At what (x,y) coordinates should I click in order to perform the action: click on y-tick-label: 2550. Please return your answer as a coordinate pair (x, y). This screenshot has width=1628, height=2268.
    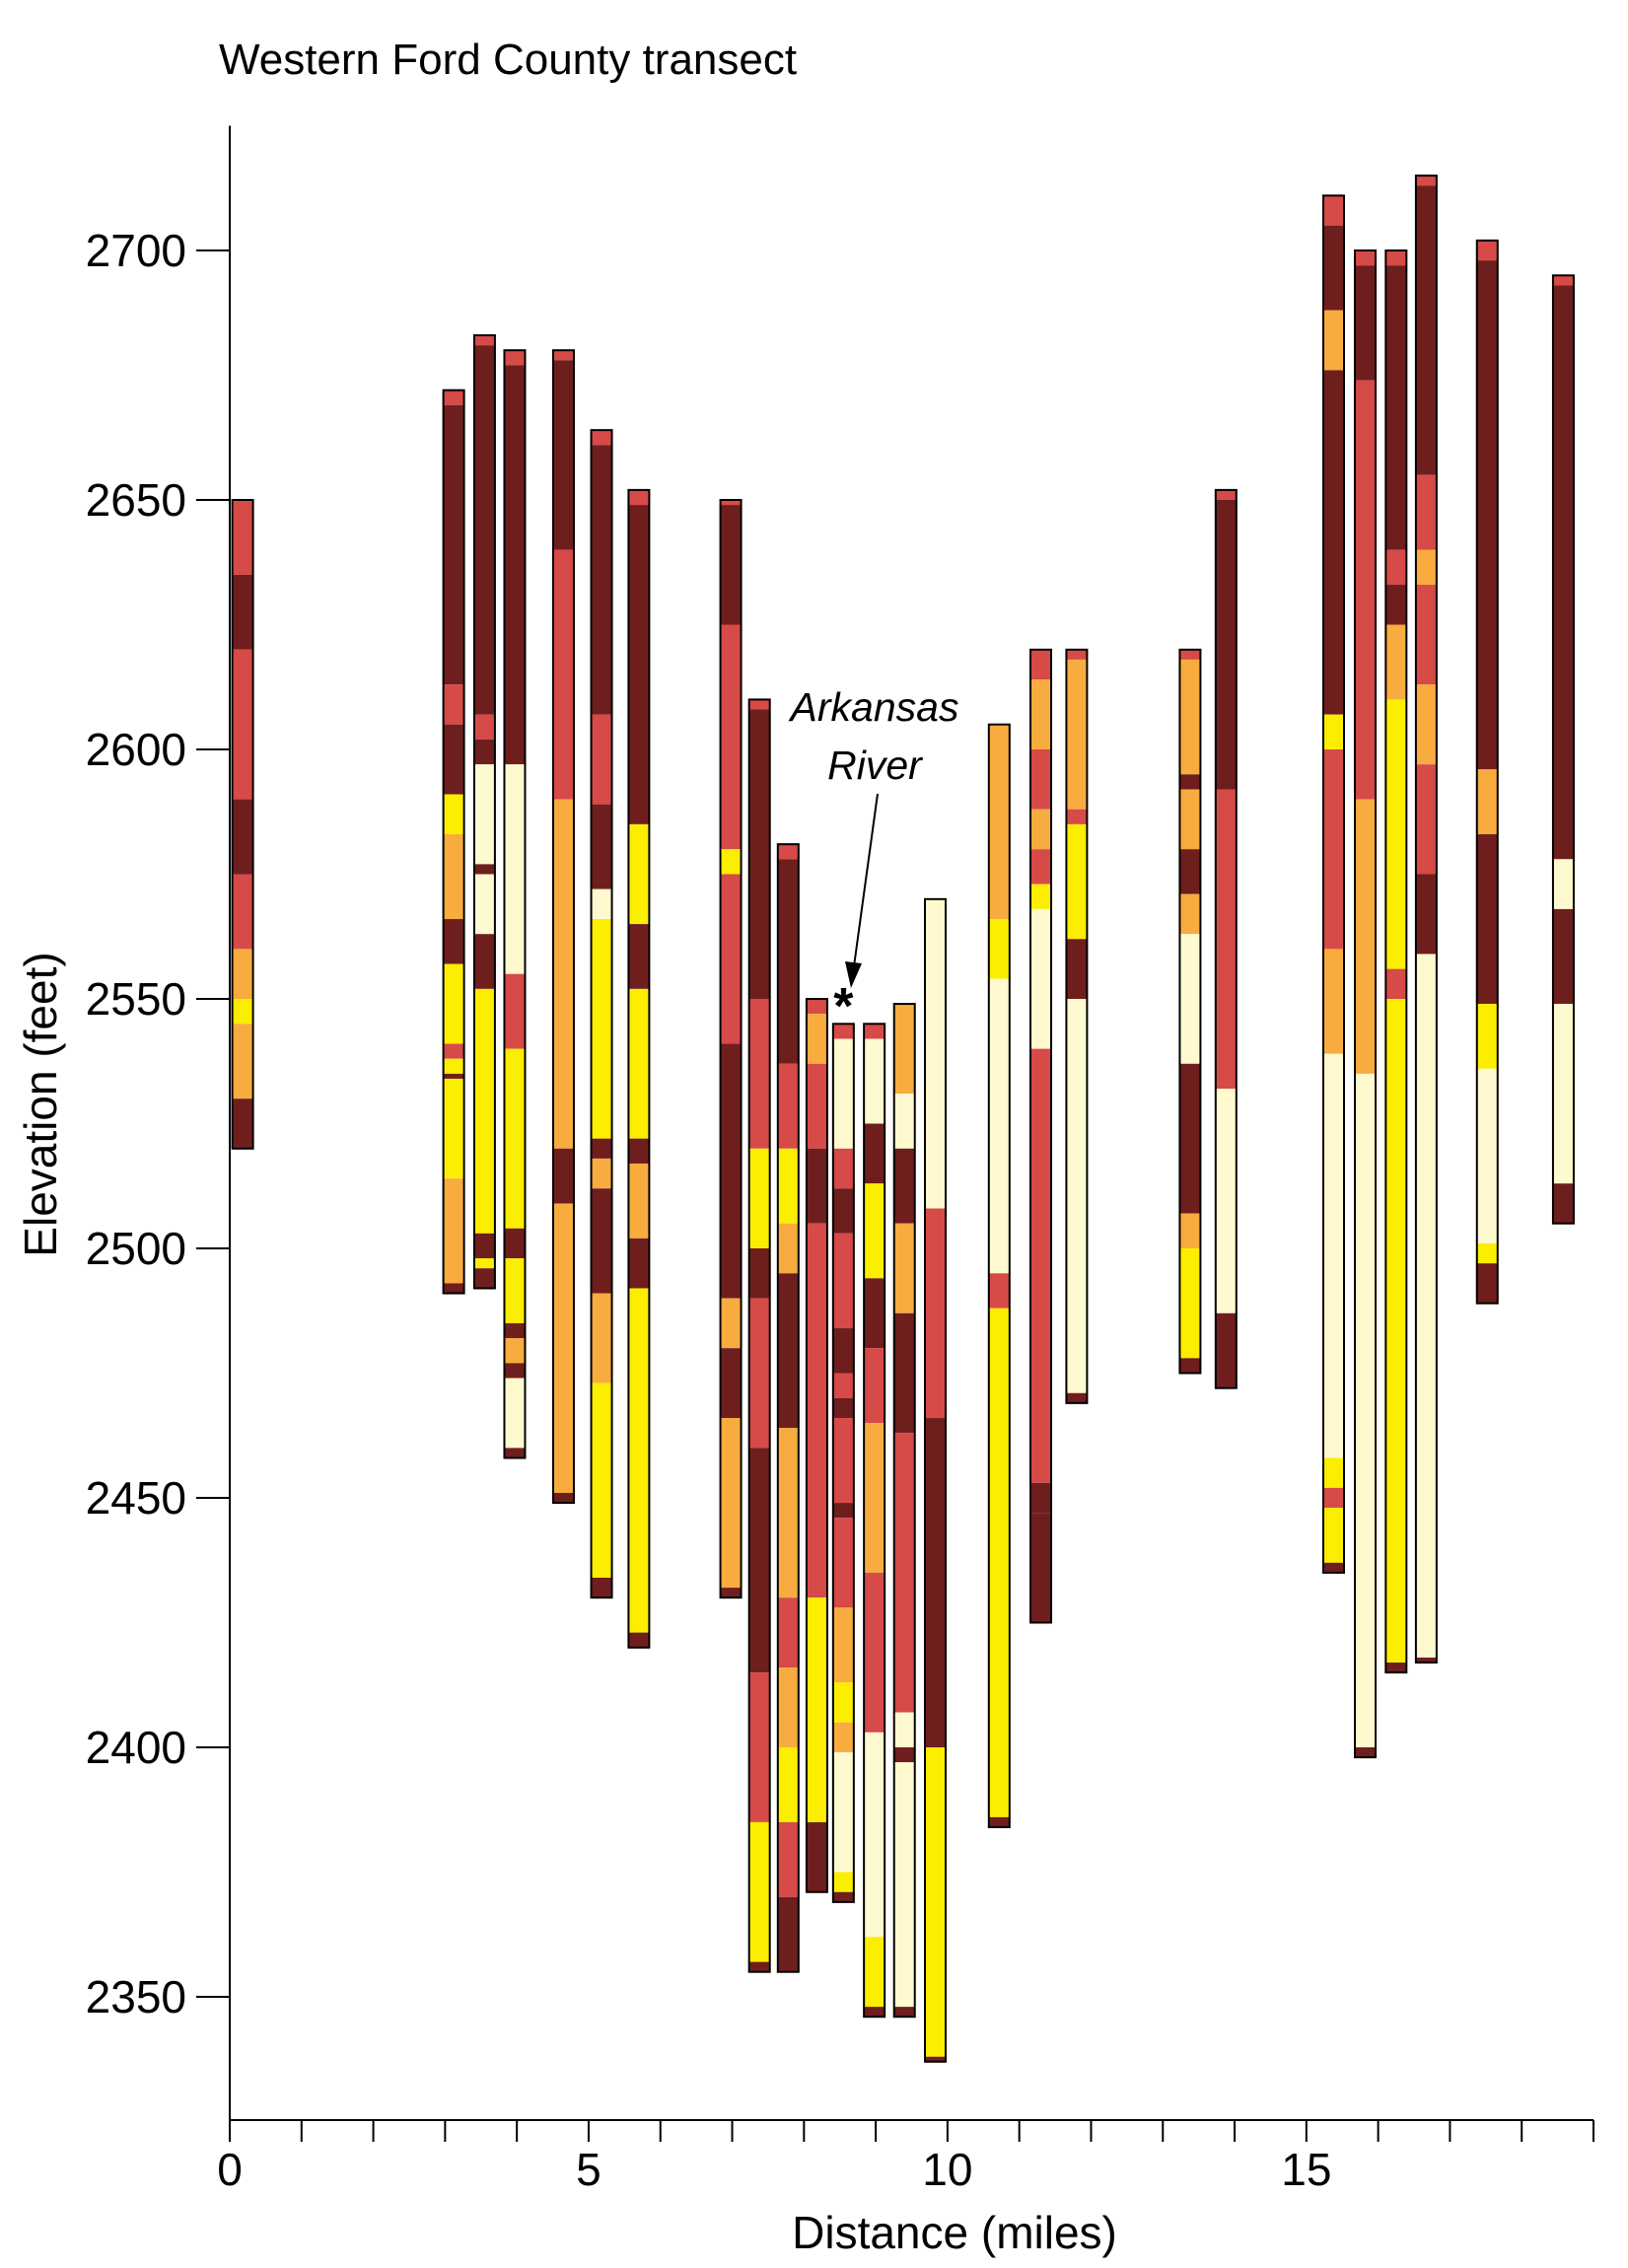
    Looking at the image, I should click on (136, 999).